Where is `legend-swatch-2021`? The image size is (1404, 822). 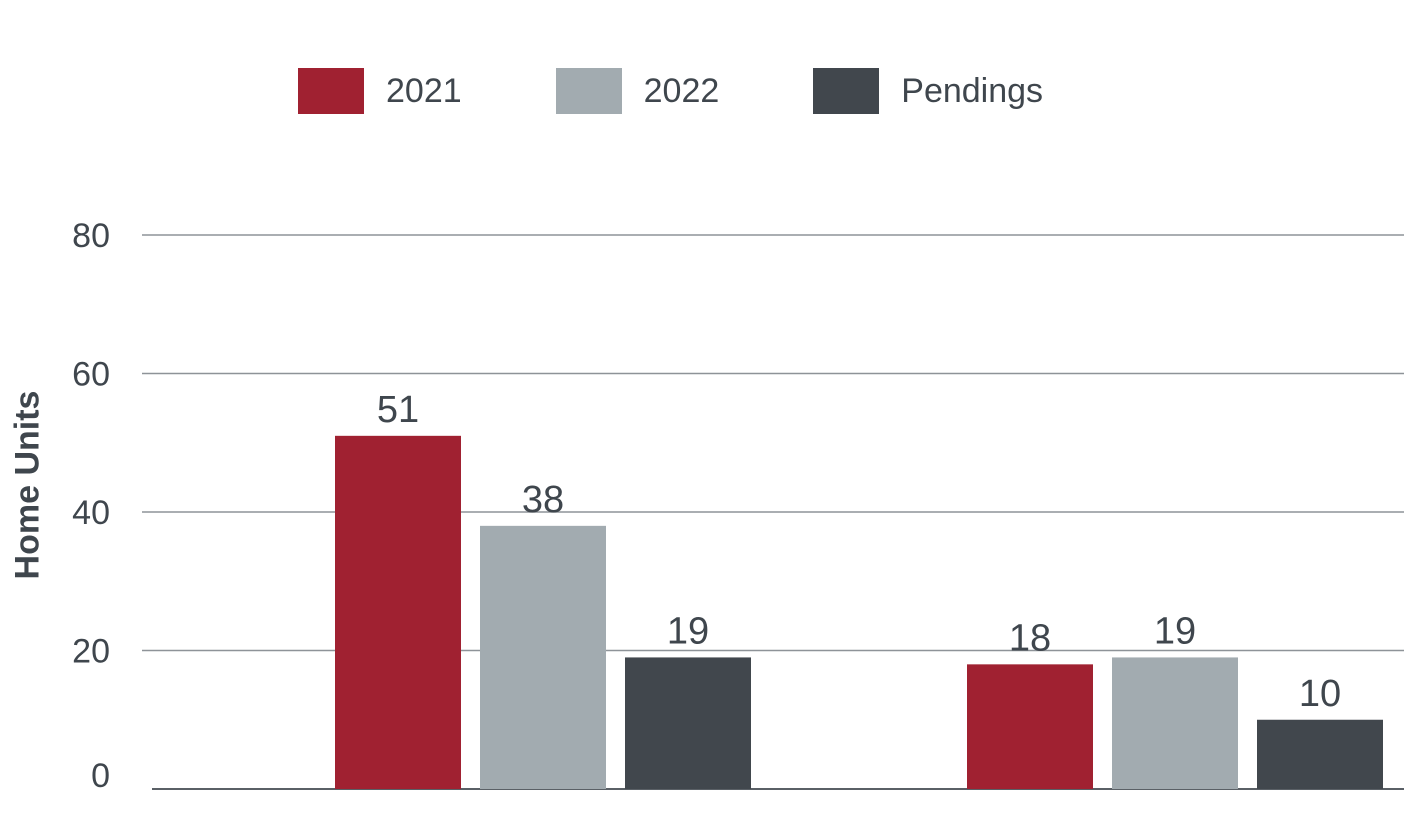 legend-swatch-2021 is located at coordinates (331, 91).